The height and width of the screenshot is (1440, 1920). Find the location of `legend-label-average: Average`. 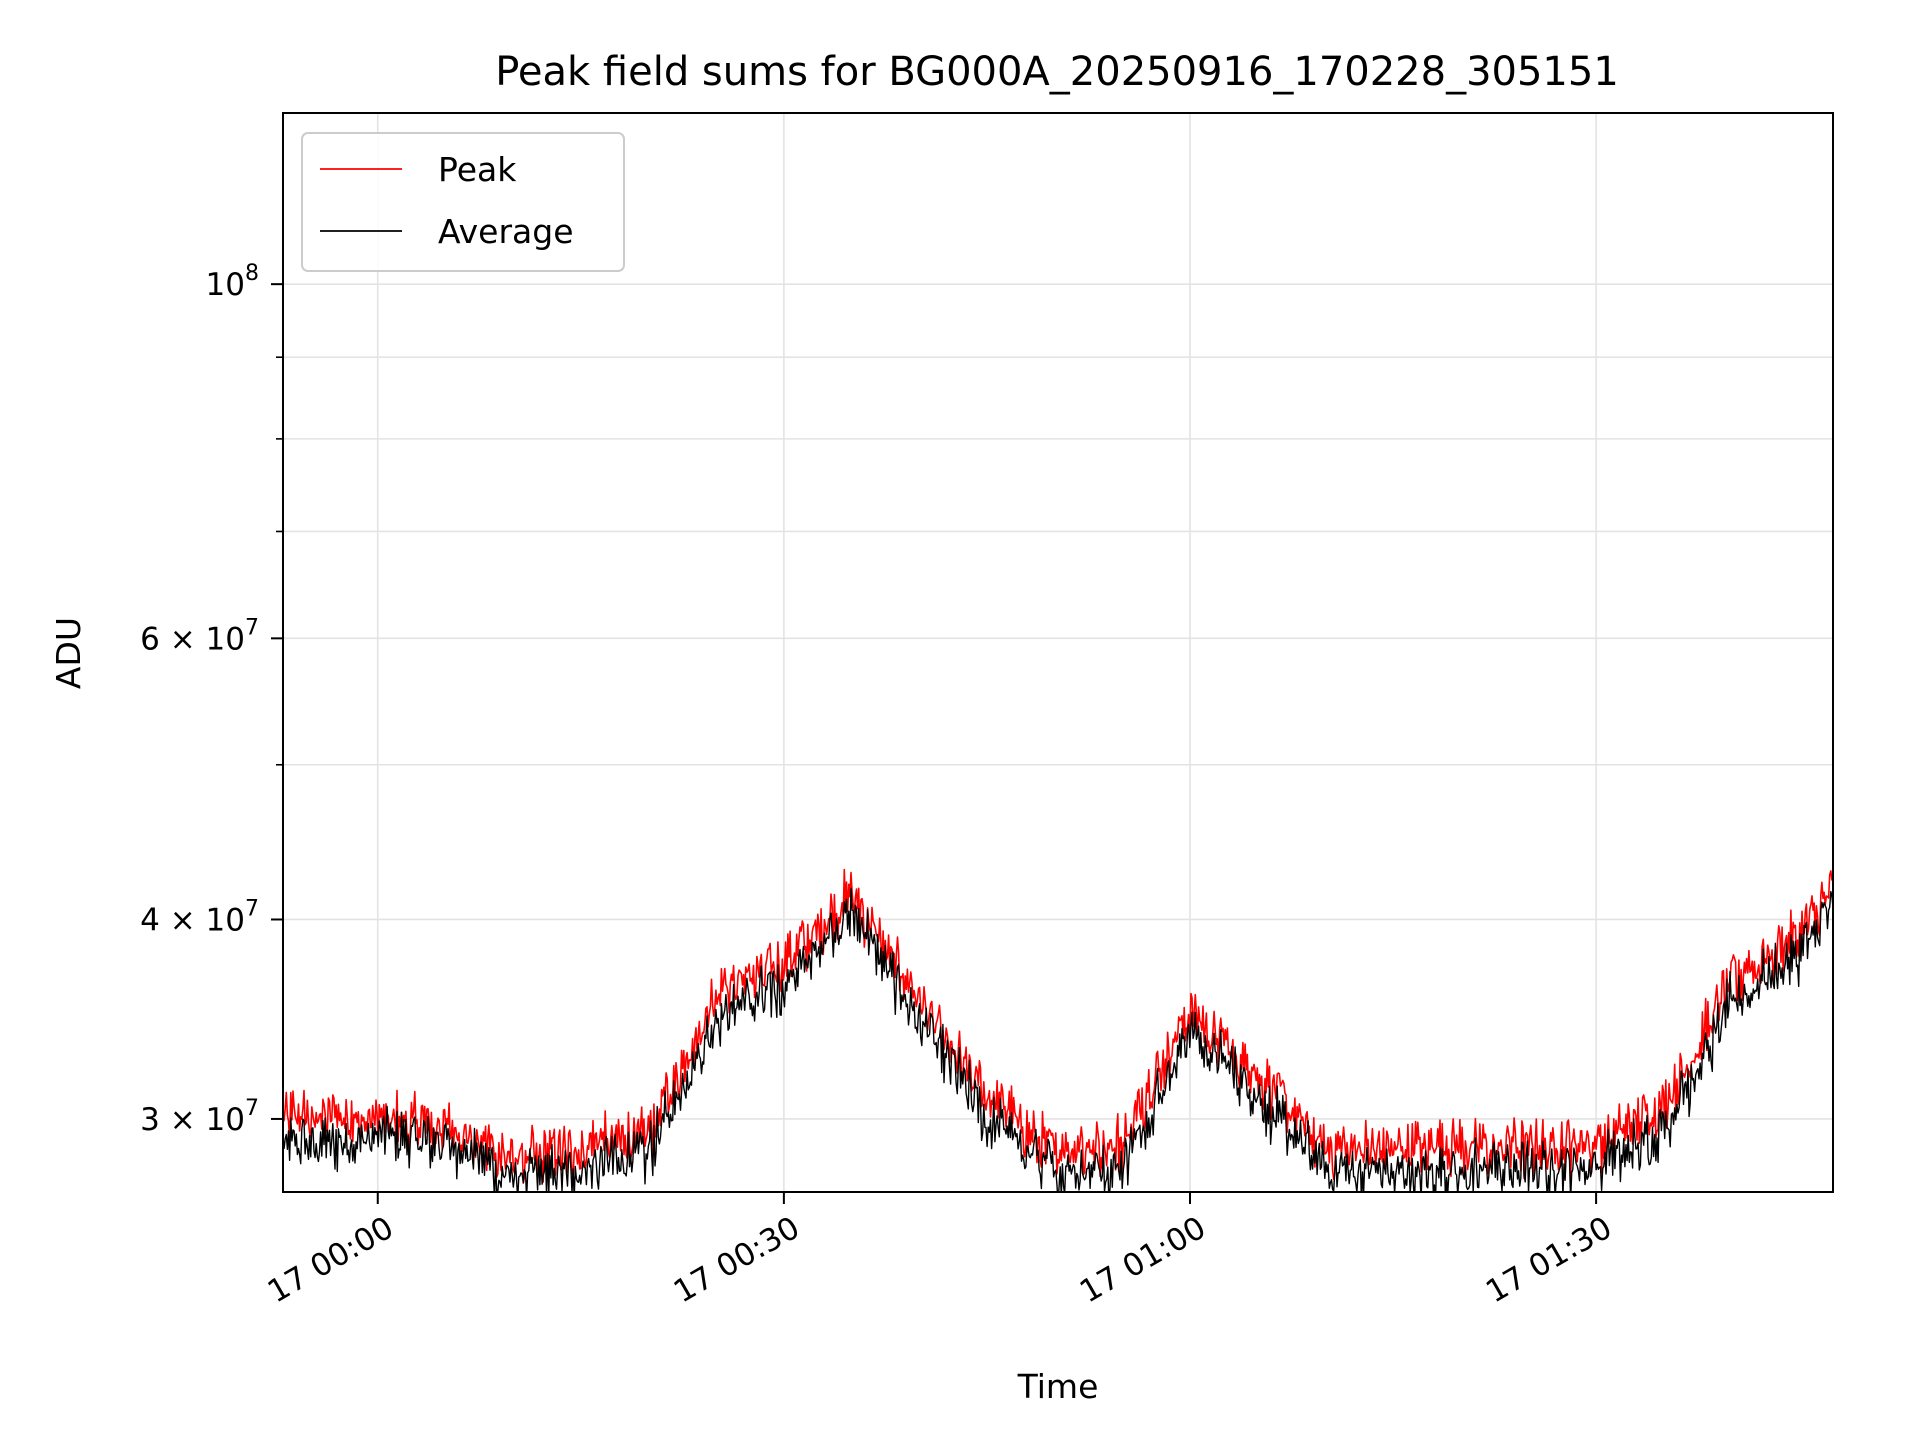

legend-label-average: Average is located at coordinates (506, 231).